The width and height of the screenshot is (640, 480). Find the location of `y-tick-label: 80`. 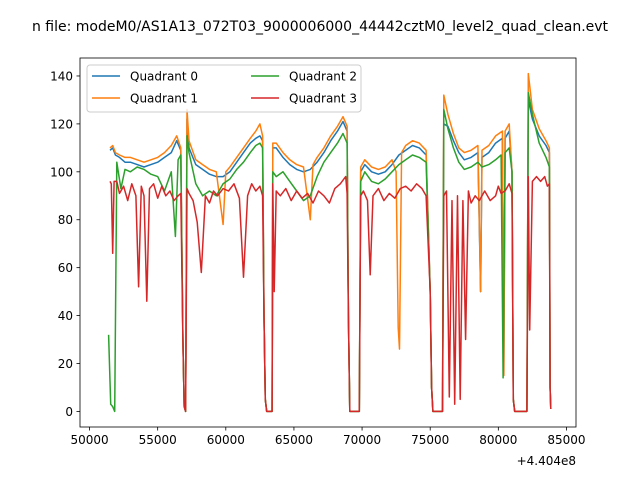

y-tick-label: 80 is located at coordinates (65, 220).